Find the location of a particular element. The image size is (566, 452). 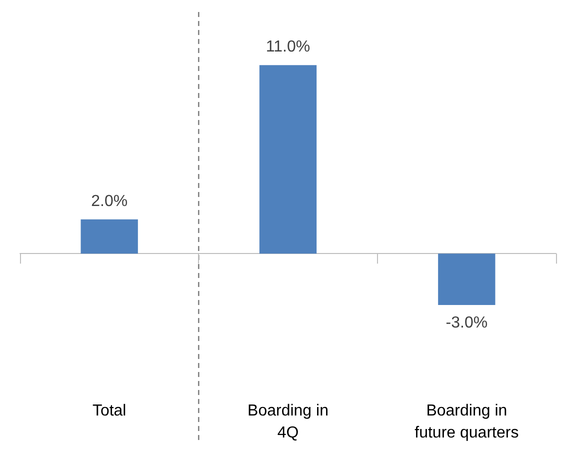

data-label: -3.0% is located at coordinates (467, 323).